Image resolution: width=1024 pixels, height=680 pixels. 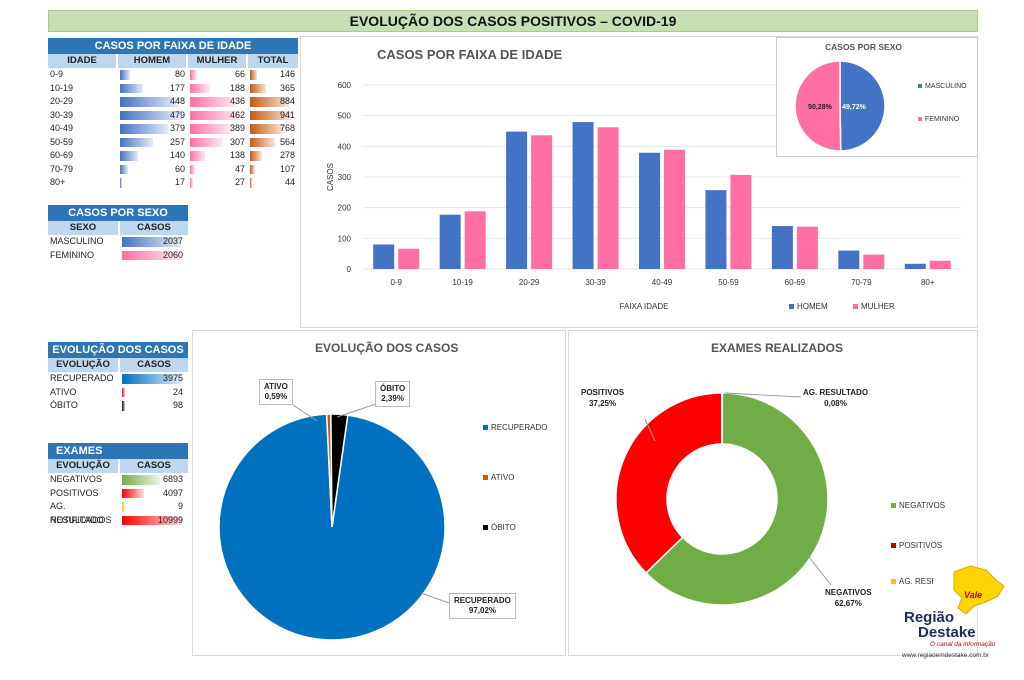 What do you see at coordinates (173, 102) in the screenshot?
I see `age-table-row: 20-29 448 436 884` at bounding box center [173, 102].